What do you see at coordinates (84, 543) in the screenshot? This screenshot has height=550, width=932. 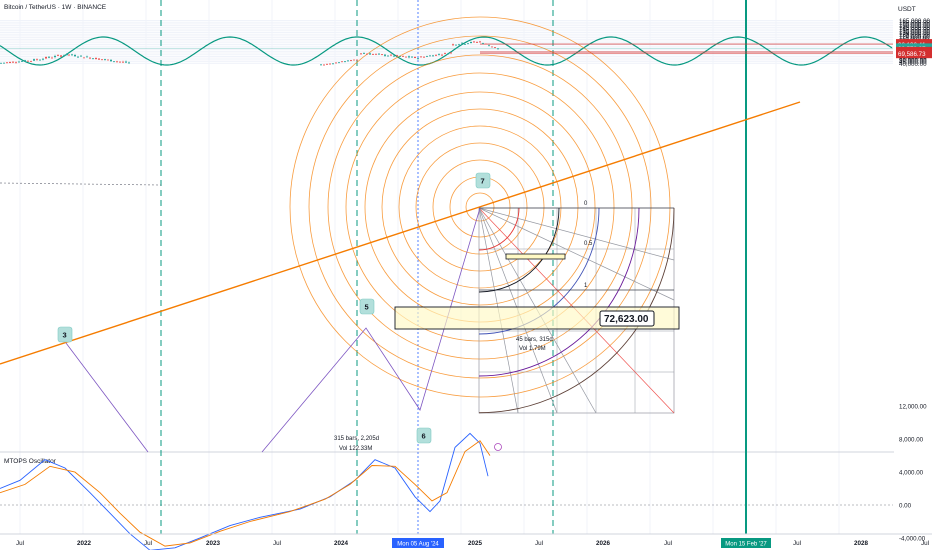 I see `time-tick: 2022` at bounding box center [84, 543].